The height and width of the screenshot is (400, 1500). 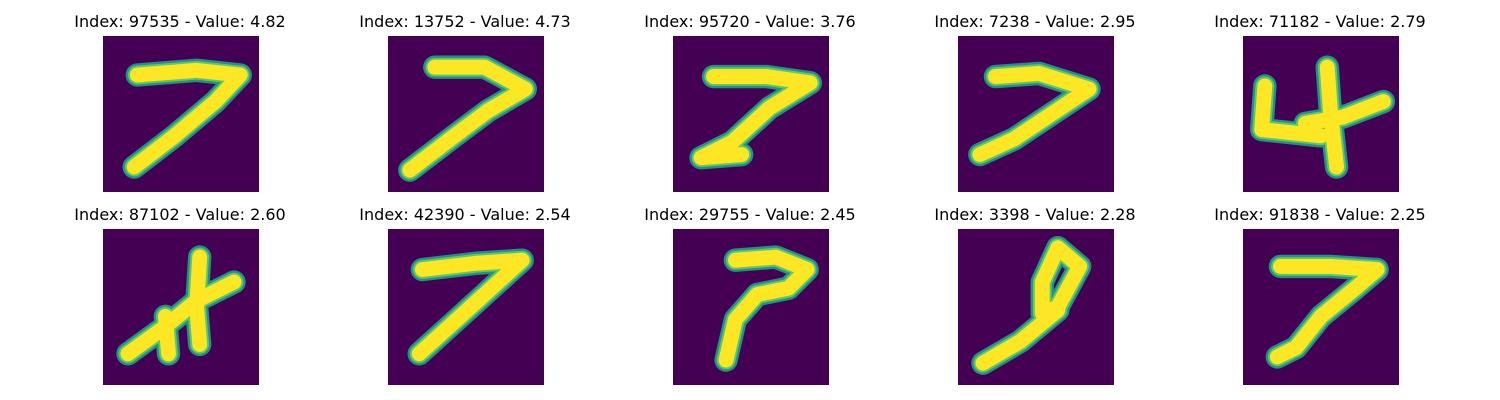 What do you see at coordinates (750, 21) in the screenshot?
I see `panel-title: Index: 95720 - Value: 3.76` at bounding box center [750, 21].